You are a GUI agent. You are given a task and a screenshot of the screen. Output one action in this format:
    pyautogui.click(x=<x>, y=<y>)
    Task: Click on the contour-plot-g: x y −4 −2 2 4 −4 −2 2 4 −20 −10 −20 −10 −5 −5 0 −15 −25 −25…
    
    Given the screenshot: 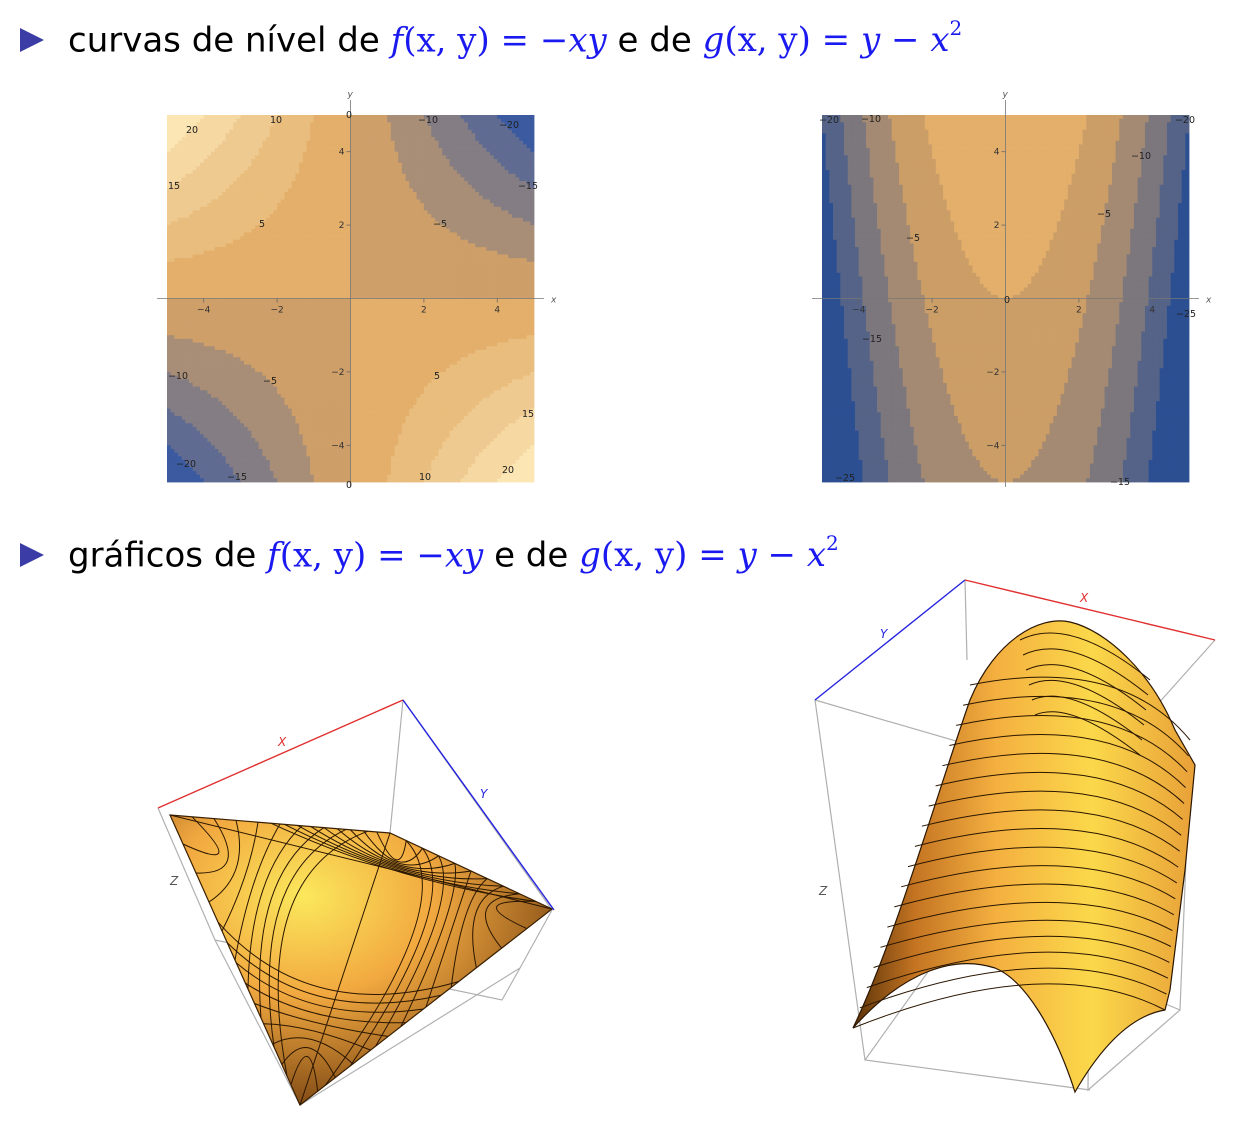 What is the action you would take?
    pyautogui.click(x=1012, y=289)
    